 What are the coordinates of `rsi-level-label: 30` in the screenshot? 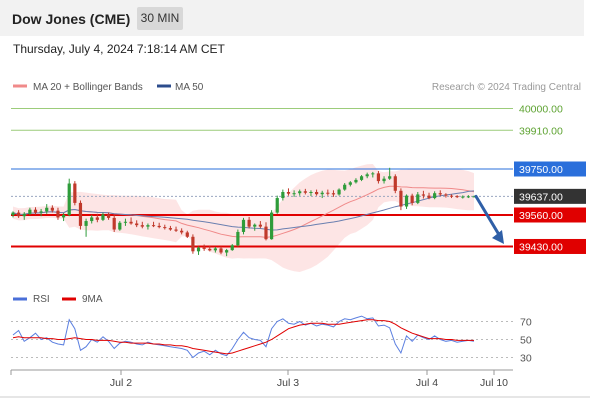 It's located at (526, 359).